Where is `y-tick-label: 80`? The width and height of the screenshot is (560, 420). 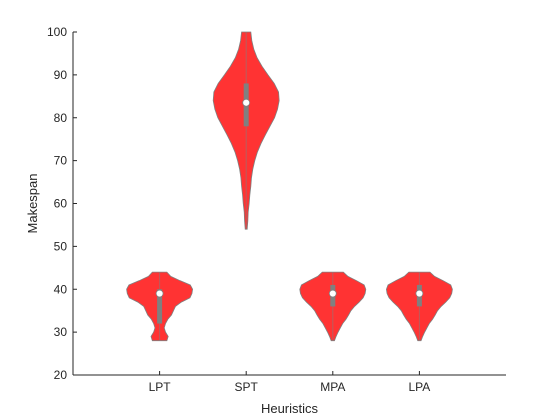
y-tick-label: 80 is located at coordinates (61, 118).